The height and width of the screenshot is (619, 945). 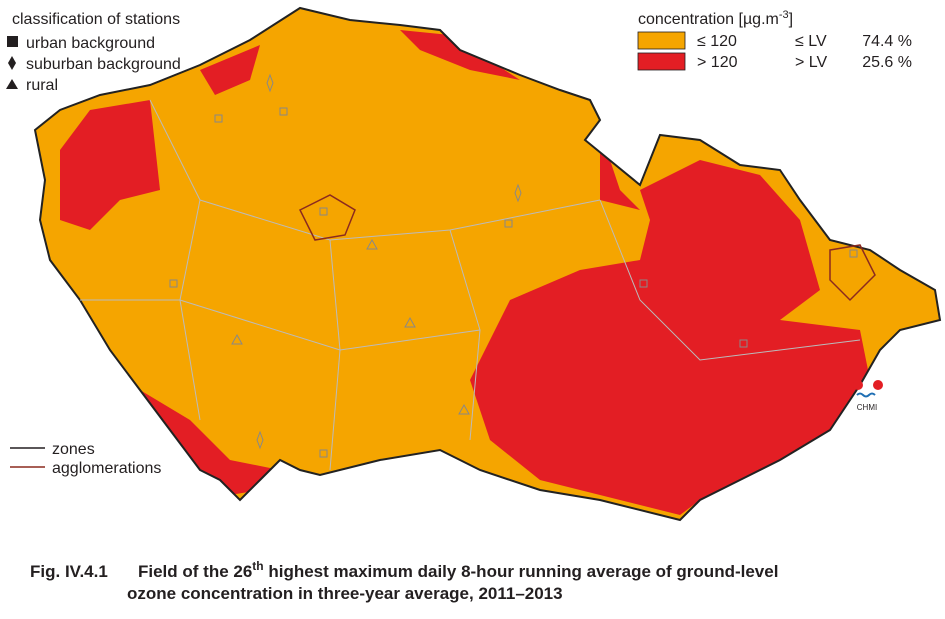 I want to click on legend-title: classification of stations, so click(x=96, y=19).